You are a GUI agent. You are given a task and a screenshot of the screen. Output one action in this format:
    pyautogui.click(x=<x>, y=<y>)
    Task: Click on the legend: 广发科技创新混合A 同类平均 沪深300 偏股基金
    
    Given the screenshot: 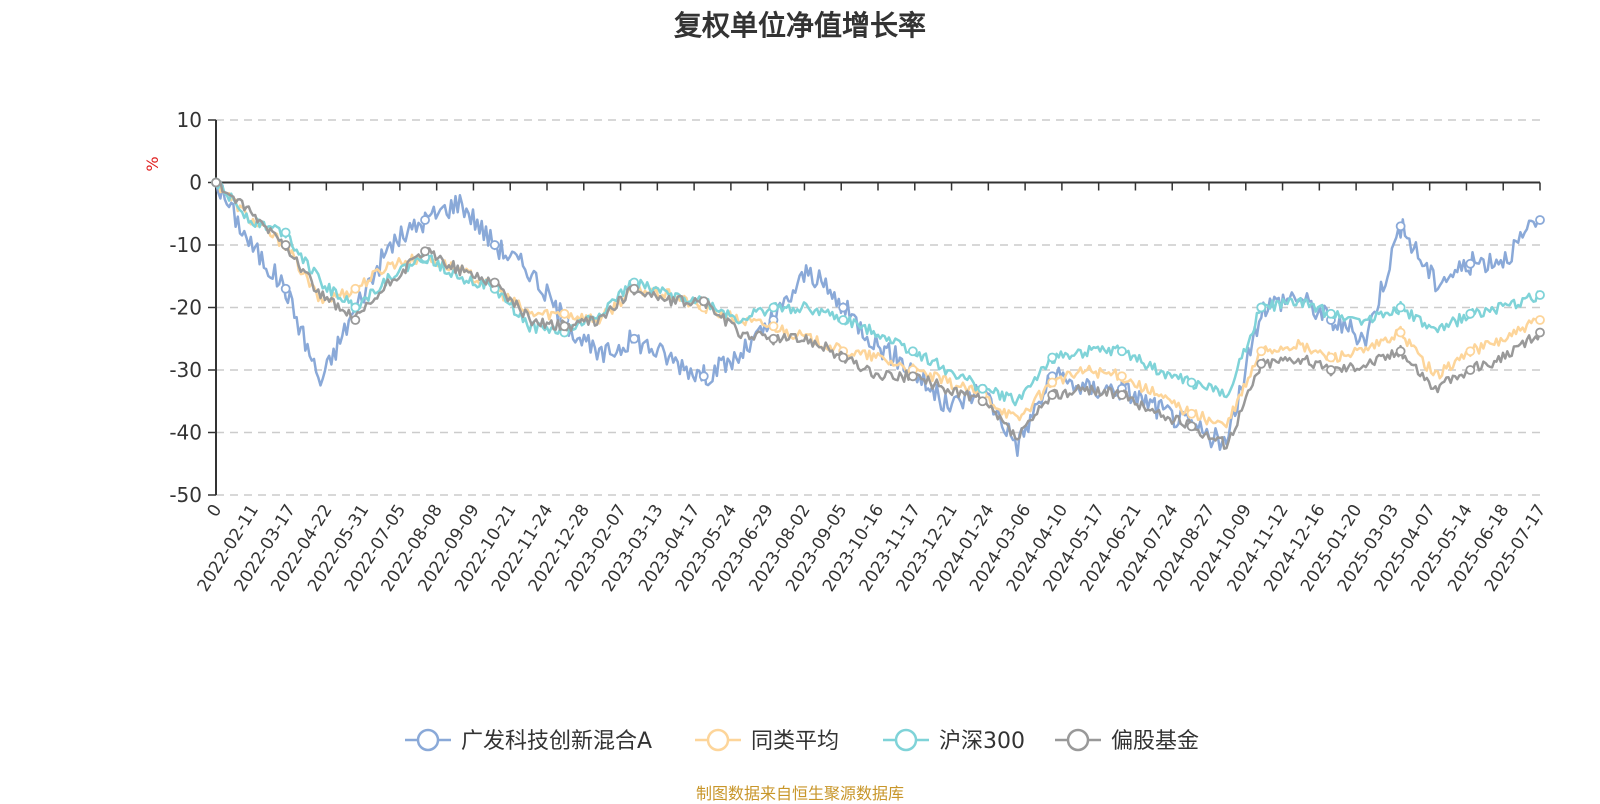 What is the action you would take?
    pyautogui.click(x=802, y=741)
    